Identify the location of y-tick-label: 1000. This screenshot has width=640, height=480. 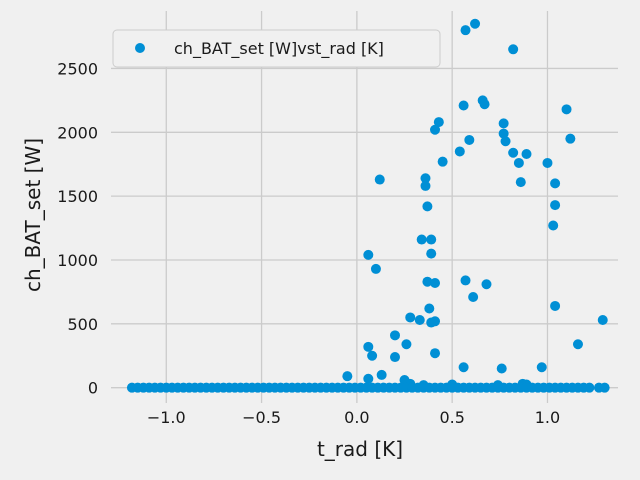
(77, 260).